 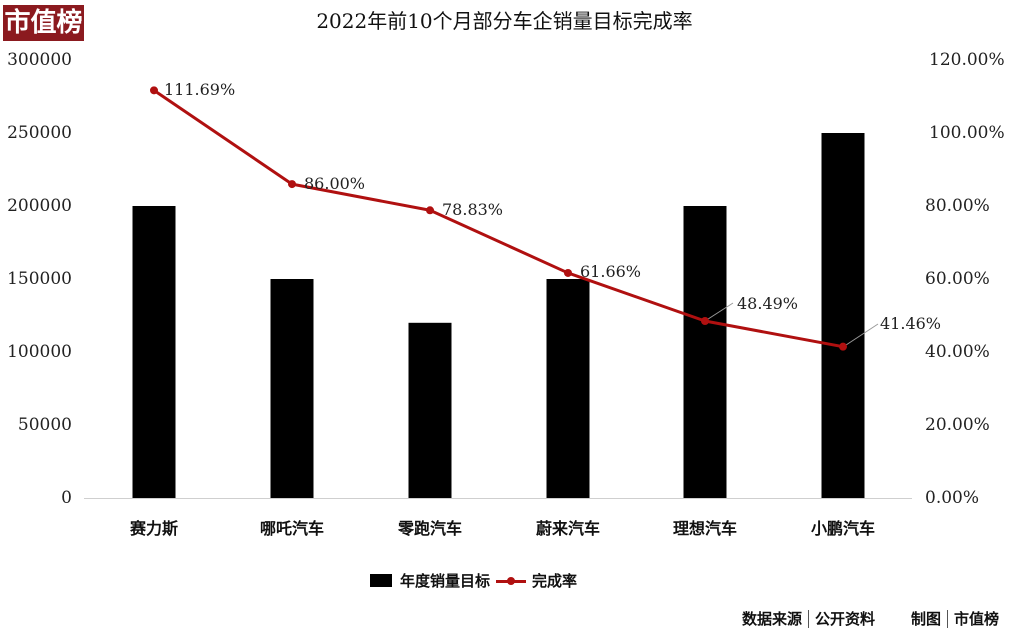 What do you see at coordinates (791, 325) in the screenshot?
I see `label-leader-lines` at bounding box center [791, 325].